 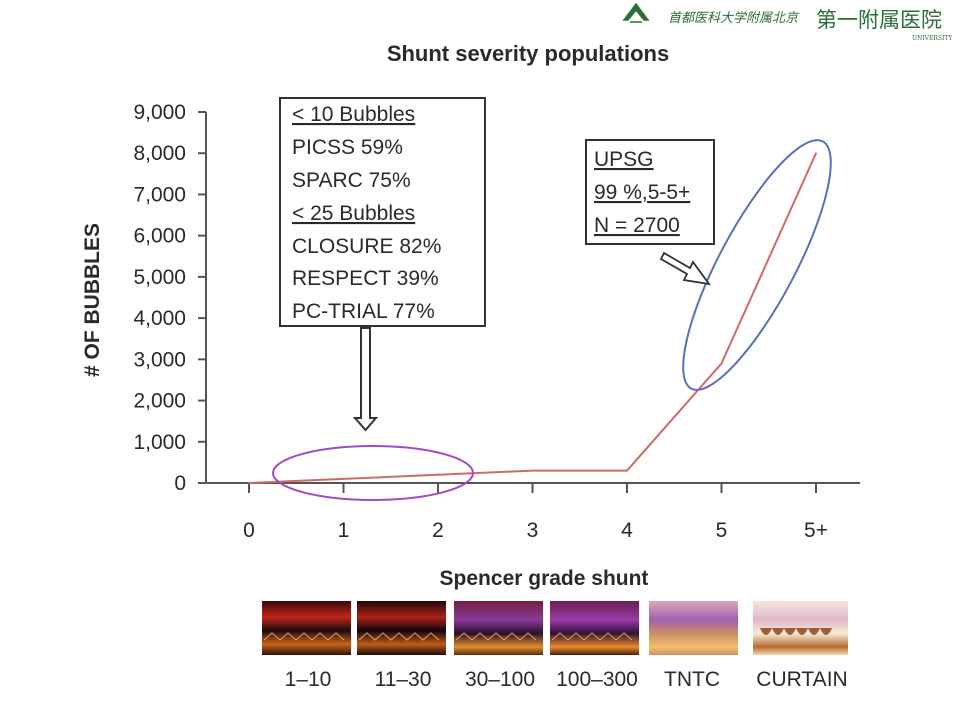 I want to click on box-line: CLOSURE 82%, so click(x=366, y=246).